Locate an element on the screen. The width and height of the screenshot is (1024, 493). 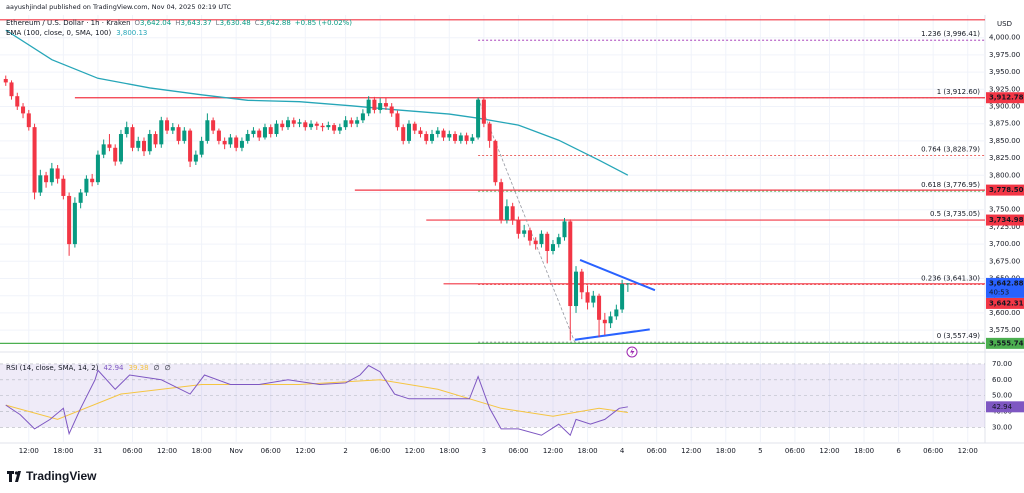
rsi-ma-value: 39.38 is located at coordinates (138, 368).